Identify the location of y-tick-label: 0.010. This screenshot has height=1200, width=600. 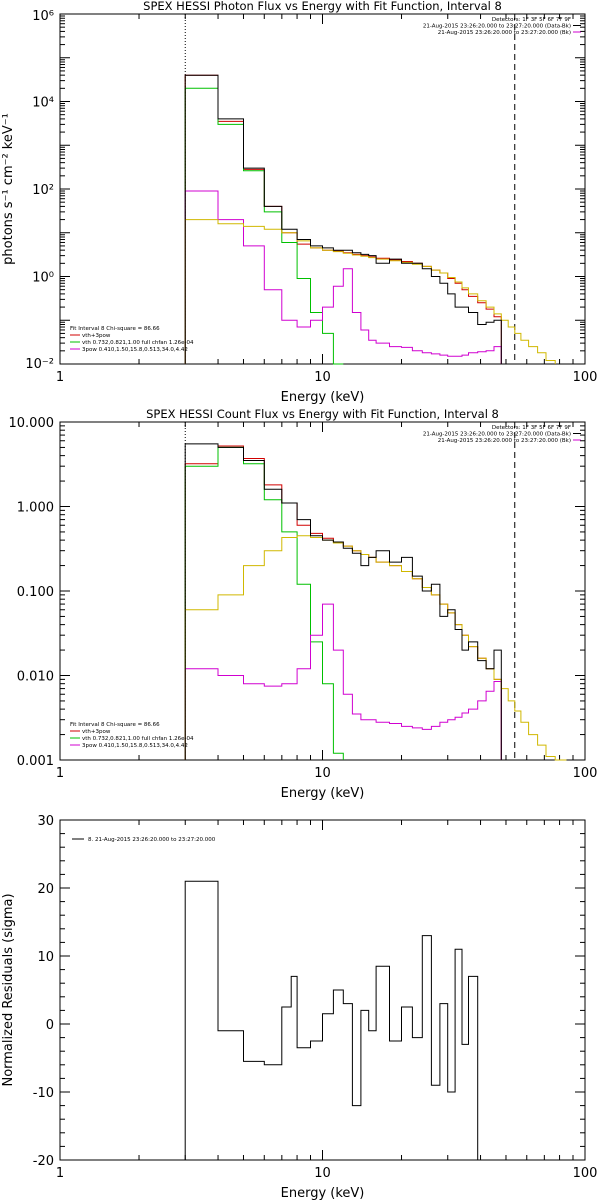
(35, 677).